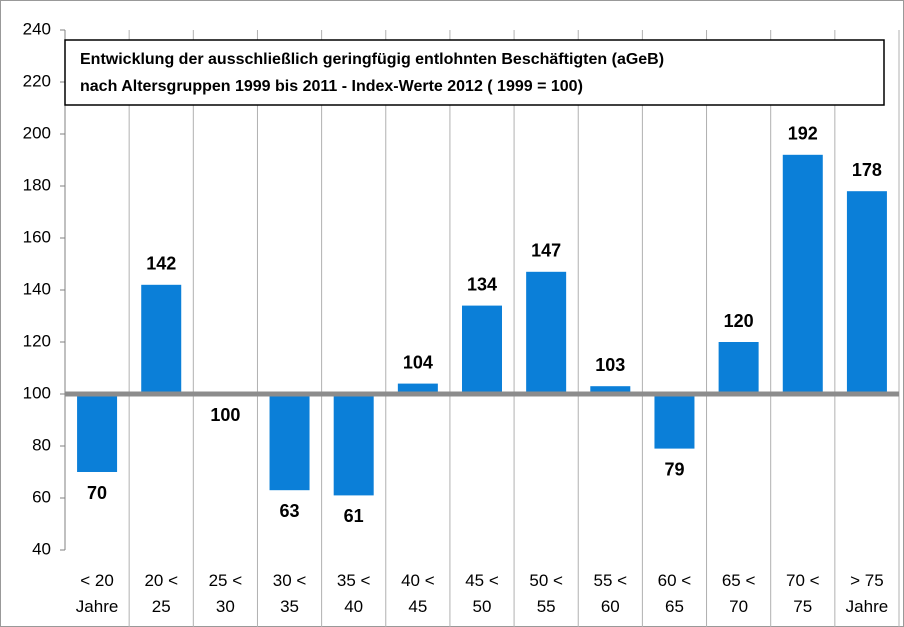 Image resolution: width=904 pixels, height=627 pixels. What do you see at coordinates (418, 362) in the screenshot?
I see `value-label: 104` at bounding box center [418, 362].